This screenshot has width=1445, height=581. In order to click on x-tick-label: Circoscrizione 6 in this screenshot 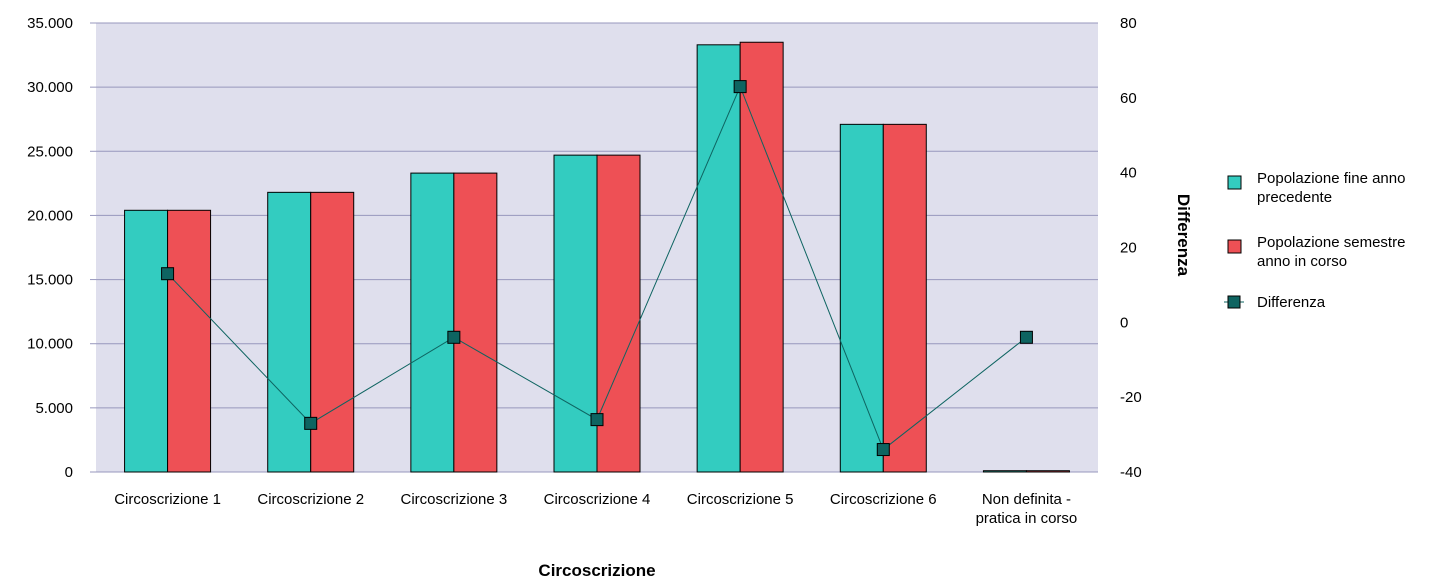, I will do `click(883, 499)`.